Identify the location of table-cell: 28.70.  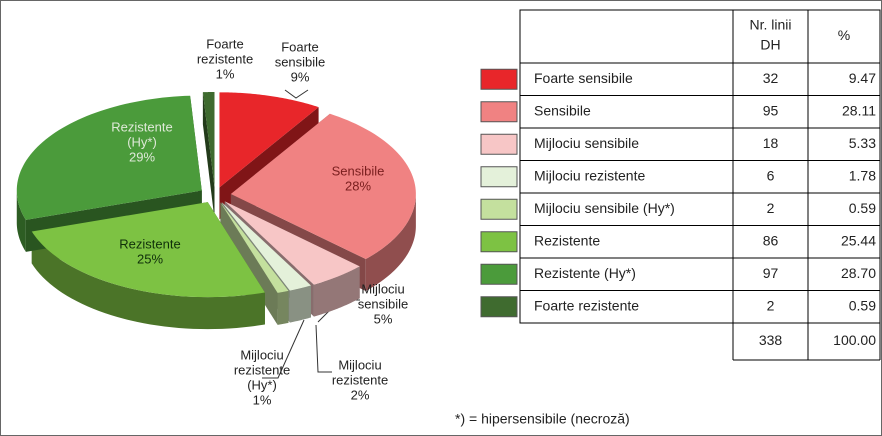
(858, 273).